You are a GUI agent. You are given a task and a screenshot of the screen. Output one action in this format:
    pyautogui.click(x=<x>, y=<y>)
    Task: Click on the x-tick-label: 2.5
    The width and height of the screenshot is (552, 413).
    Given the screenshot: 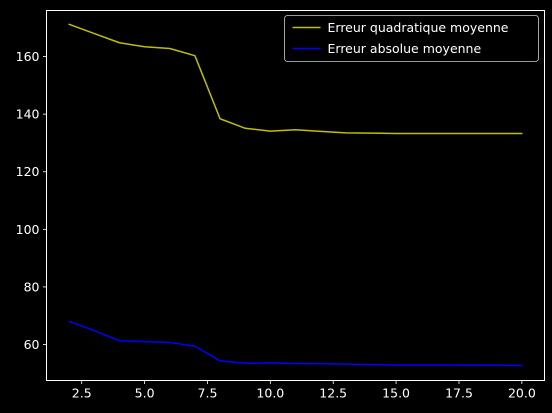 What is the action you would take?
    pyautogui.click(x=82, y=393)
    